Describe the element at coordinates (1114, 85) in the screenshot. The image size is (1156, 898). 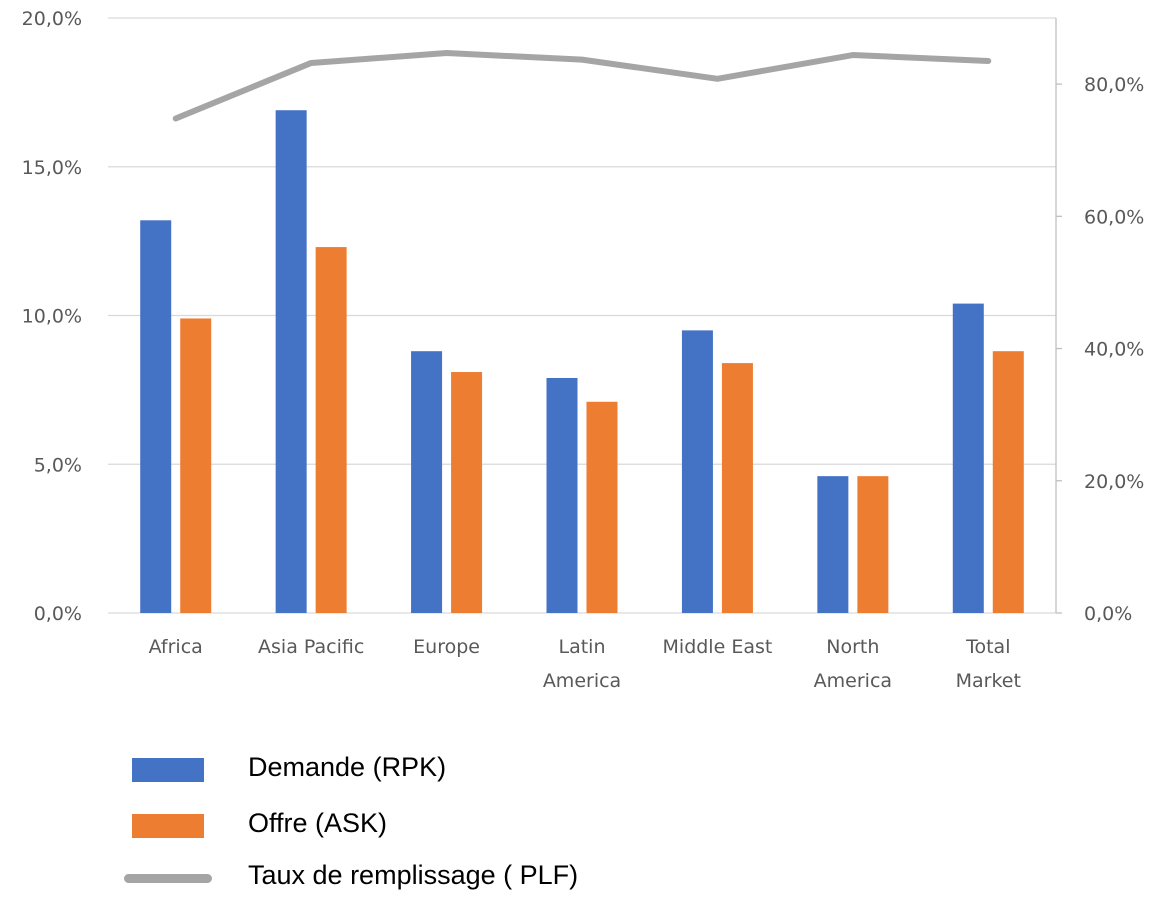
I see `right-tick-label: 80,0%` at that location.